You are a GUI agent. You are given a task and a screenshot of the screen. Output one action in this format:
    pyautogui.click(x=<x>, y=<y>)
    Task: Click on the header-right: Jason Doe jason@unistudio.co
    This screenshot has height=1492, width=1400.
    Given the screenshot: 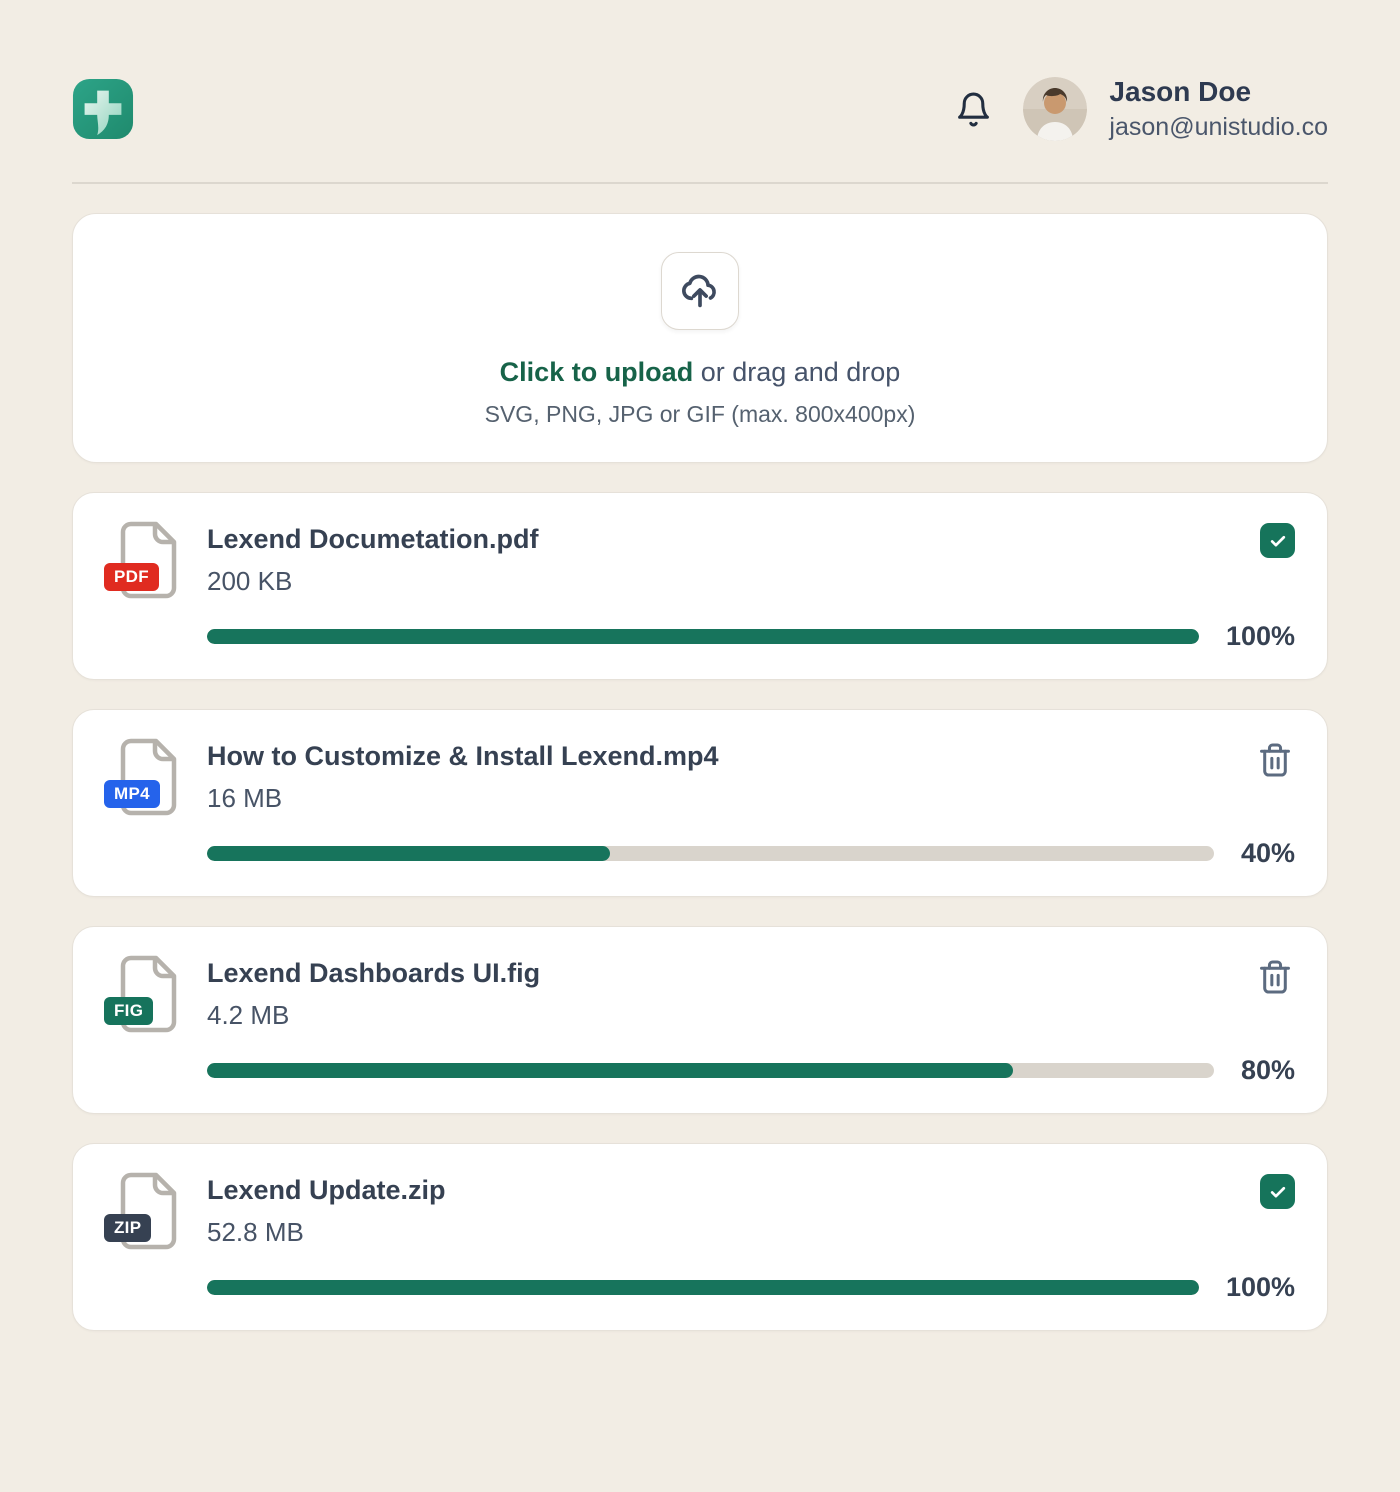 What is the action you would take?
    pyautogui.click(x=1140, y=108)
    